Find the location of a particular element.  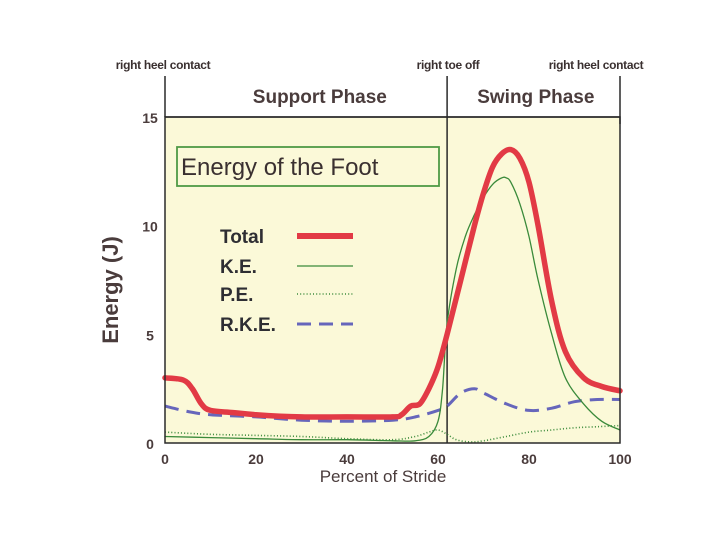

legend-label: P.E. is located at coordinates (236, 295).